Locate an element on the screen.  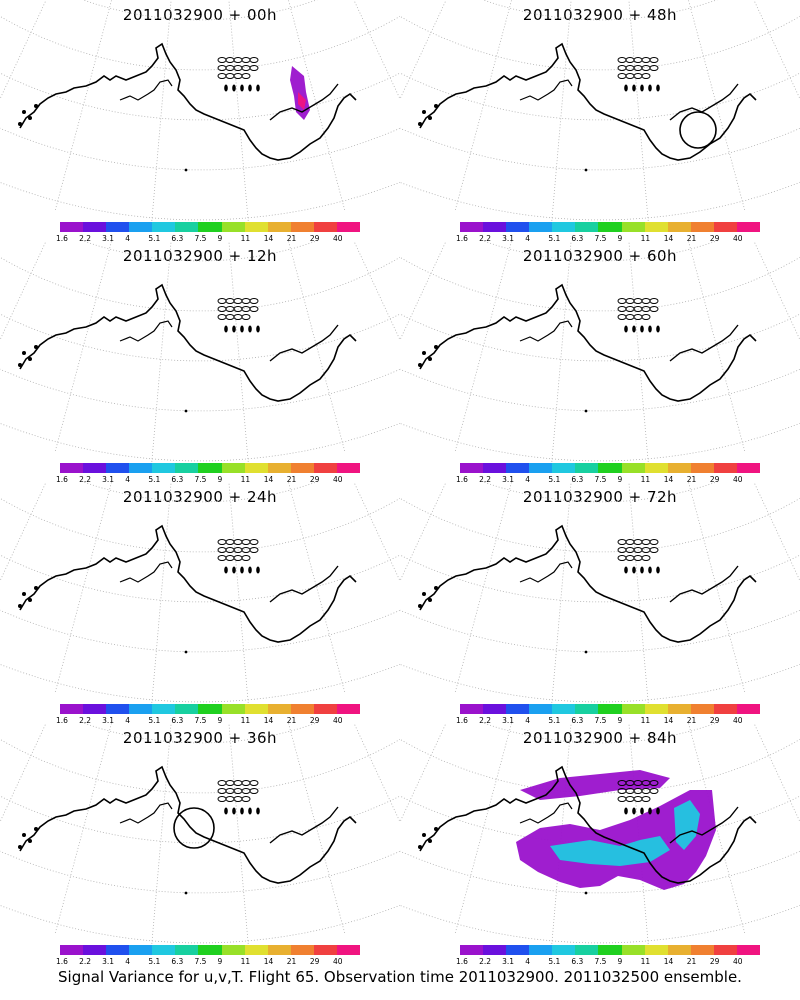
variance-contour is located at coordinates (300, 93).